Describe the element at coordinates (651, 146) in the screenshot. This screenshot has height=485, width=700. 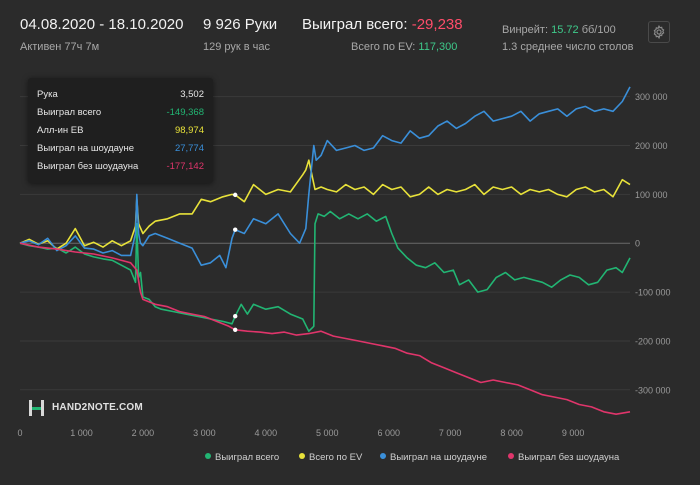
I see `y-tick-label: 200 000` at that location.